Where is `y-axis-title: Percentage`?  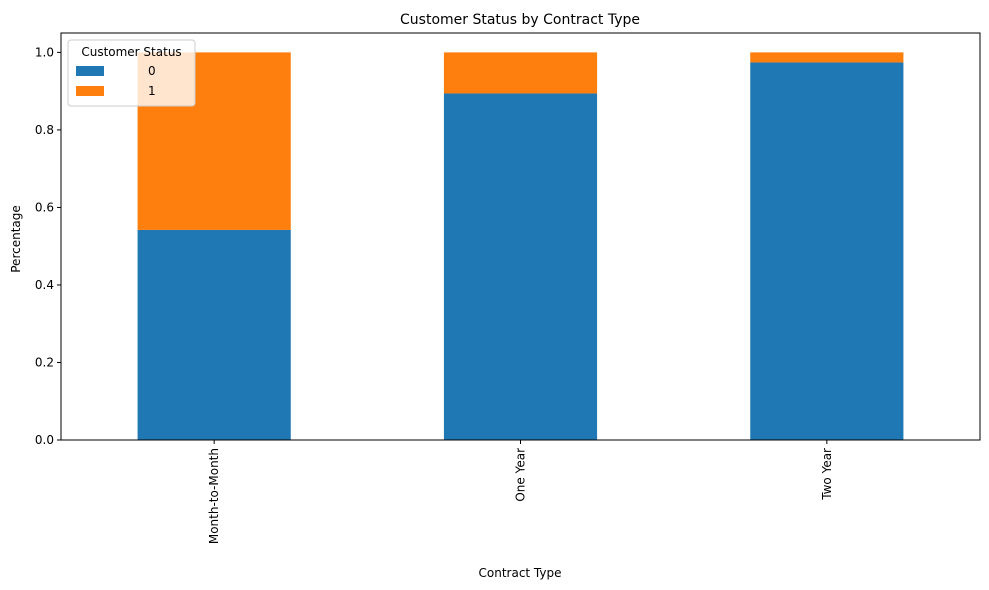 y-axis-title: Percentage is located at coordinates (16, 239).